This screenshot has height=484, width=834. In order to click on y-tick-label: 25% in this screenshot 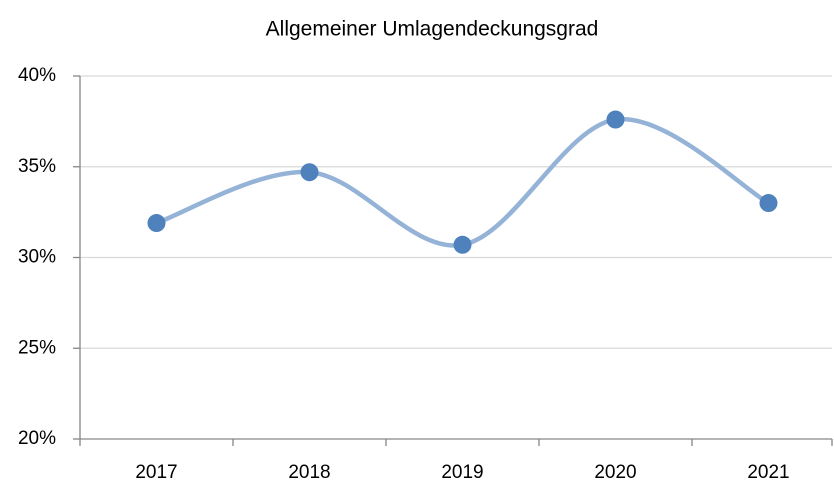, I will do `click(37, 347)`.